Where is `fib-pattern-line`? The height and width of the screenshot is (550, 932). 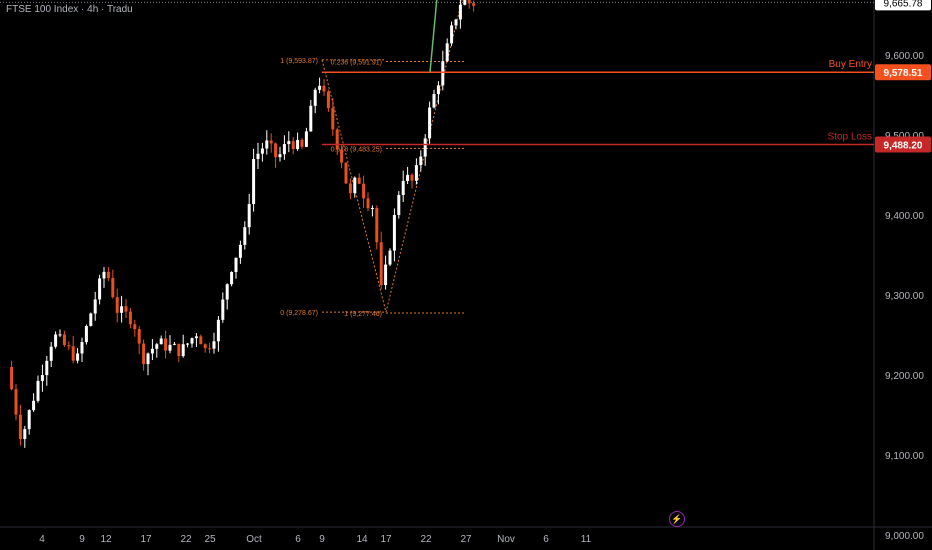 fib-pattern-line is located at coordinates (392, 156).